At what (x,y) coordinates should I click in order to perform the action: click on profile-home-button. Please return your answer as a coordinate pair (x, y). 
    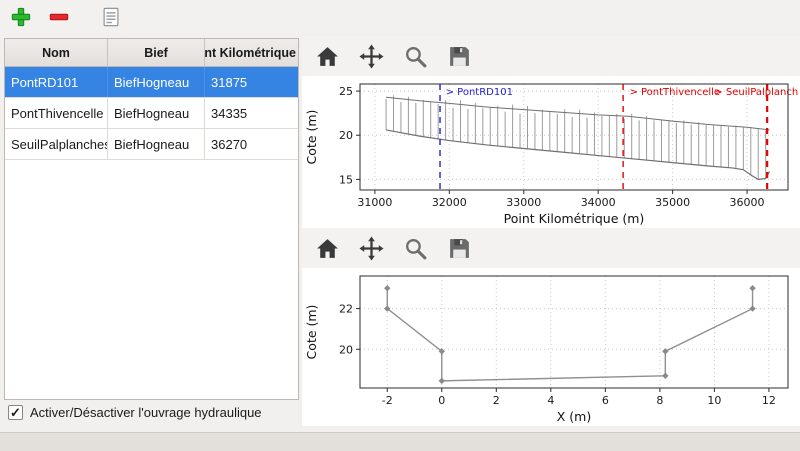
    Looking at the image, I should click on (327, 56).